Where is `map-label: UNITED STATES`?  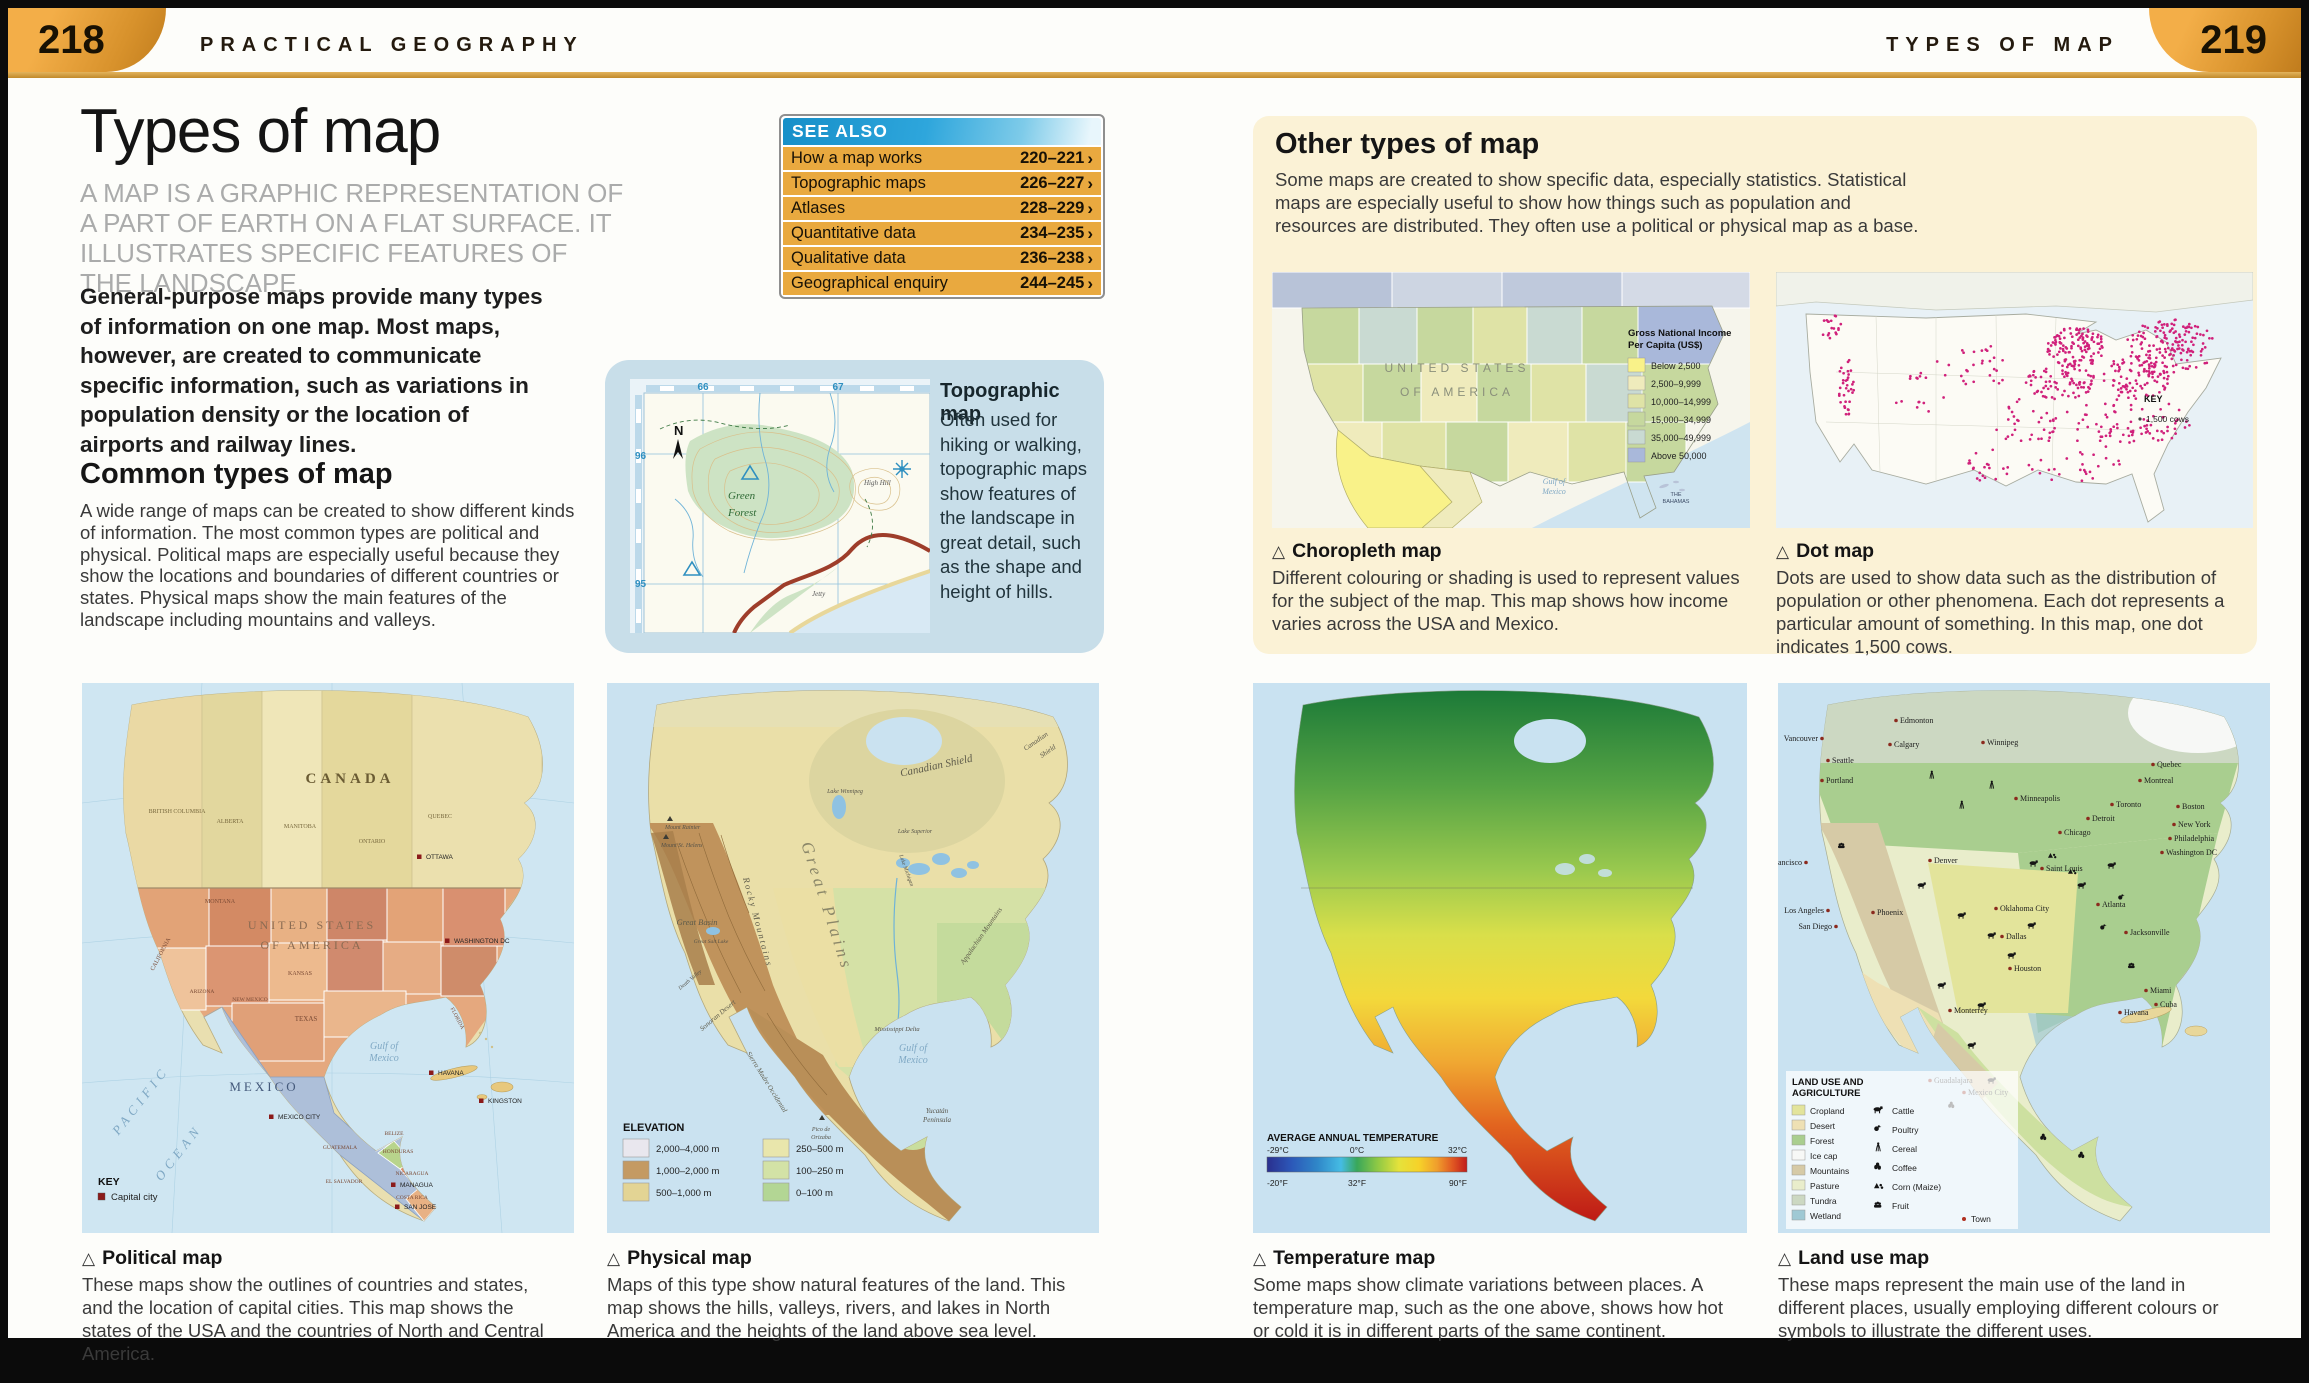
map-label: UNITED STATES is located at coordinates (1457, 368).